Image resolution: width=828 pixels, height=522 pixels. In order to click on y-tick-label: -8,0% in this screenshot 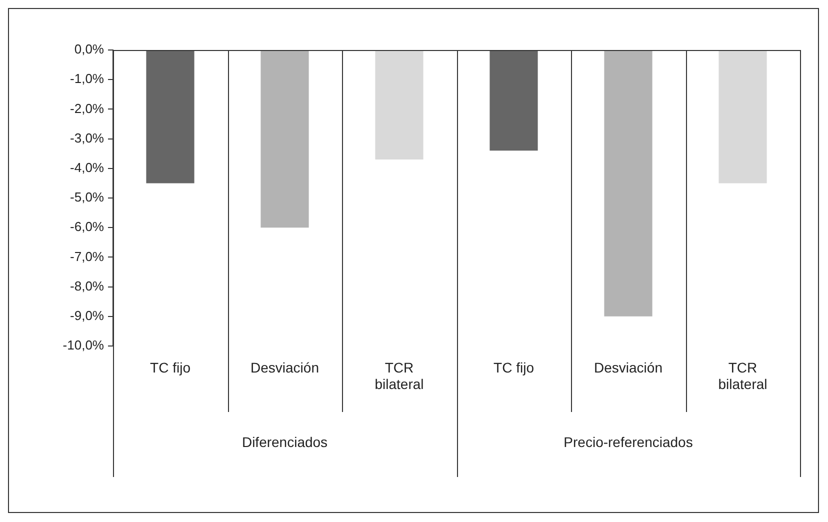, I will do `click(87, 286)`.